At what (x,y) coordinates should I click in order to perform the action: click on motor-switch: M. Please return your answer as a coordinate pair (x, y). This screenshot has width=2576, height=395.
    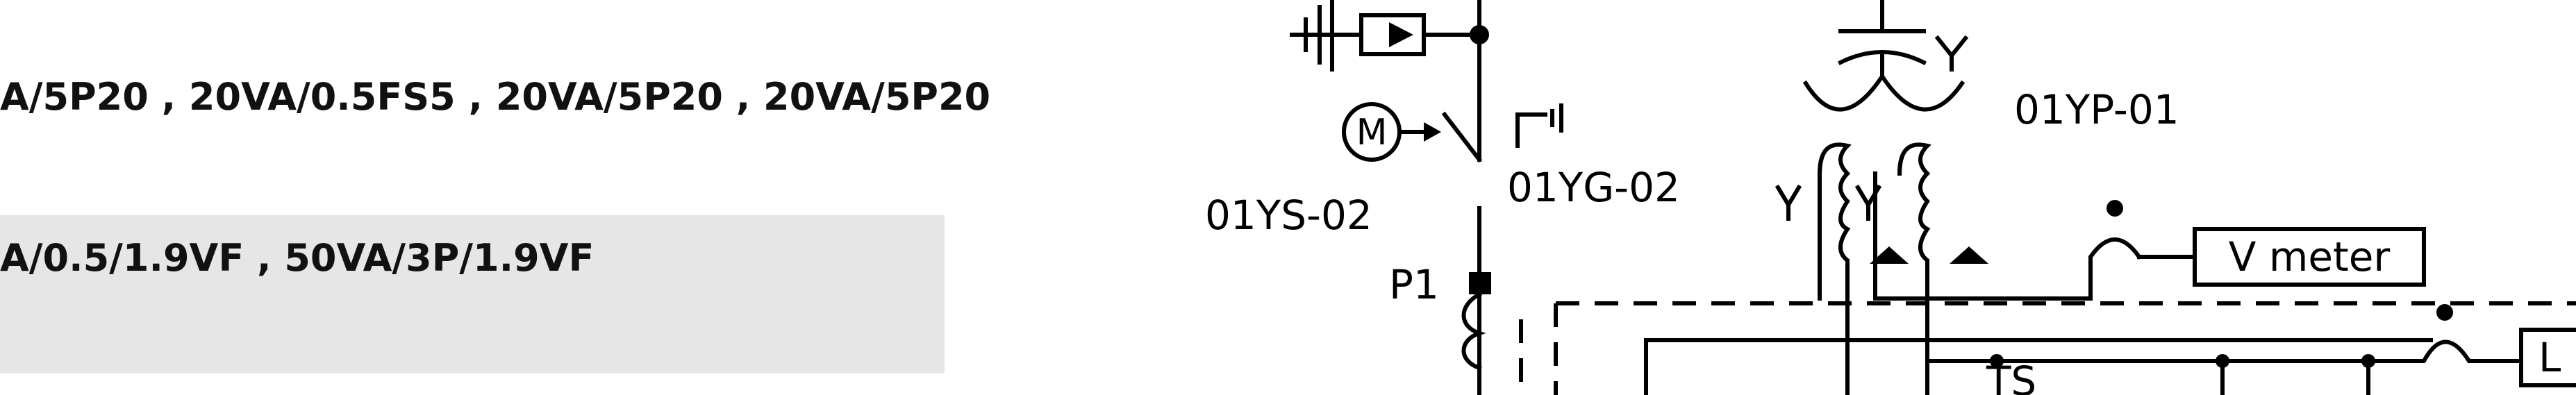
    Looking at the image, I should click on (1412, 132).